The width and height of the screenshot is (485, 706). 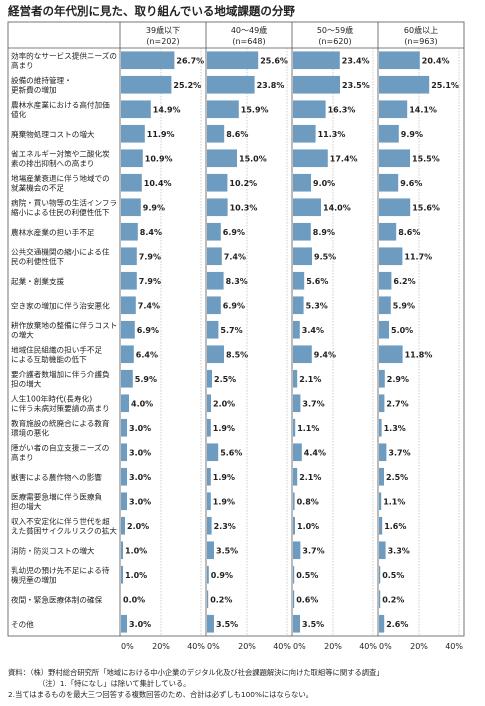 What do you see at coordinates (423, 109) in the screenshot?
I see `data-label: 14.1%` at bounding box center [423, 109].